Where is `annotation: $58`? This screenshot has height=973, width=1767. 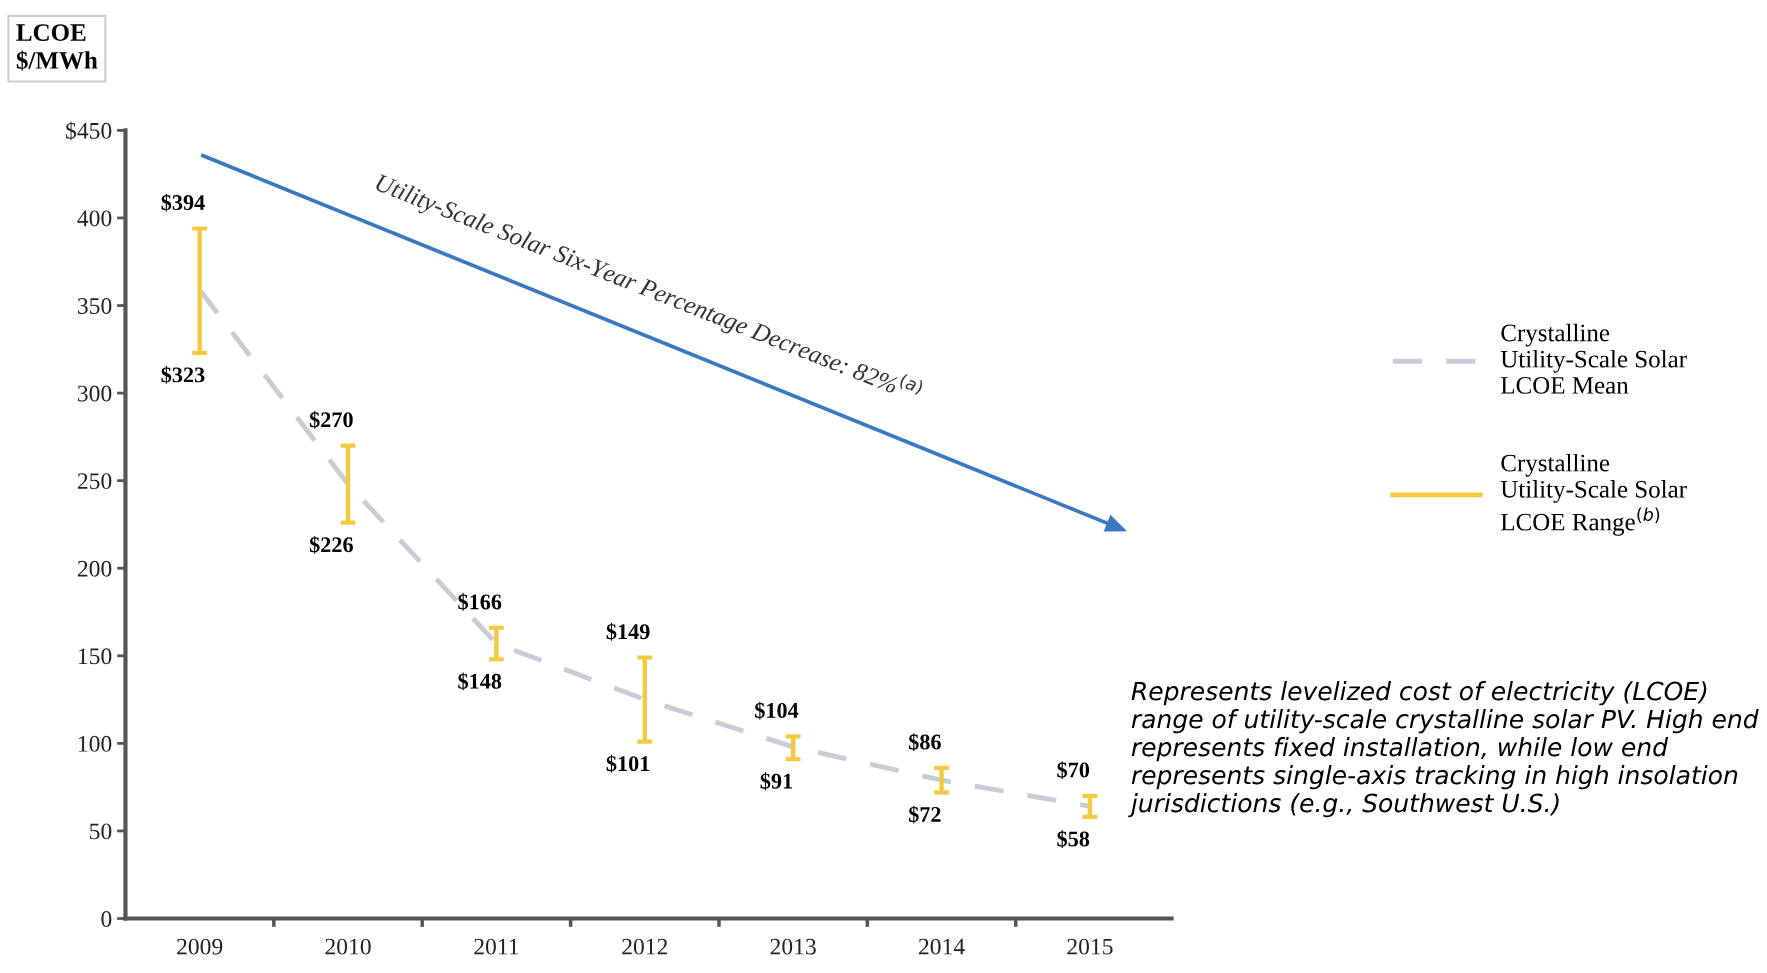 annotation: $58 is located at coordinates (1073, 839).